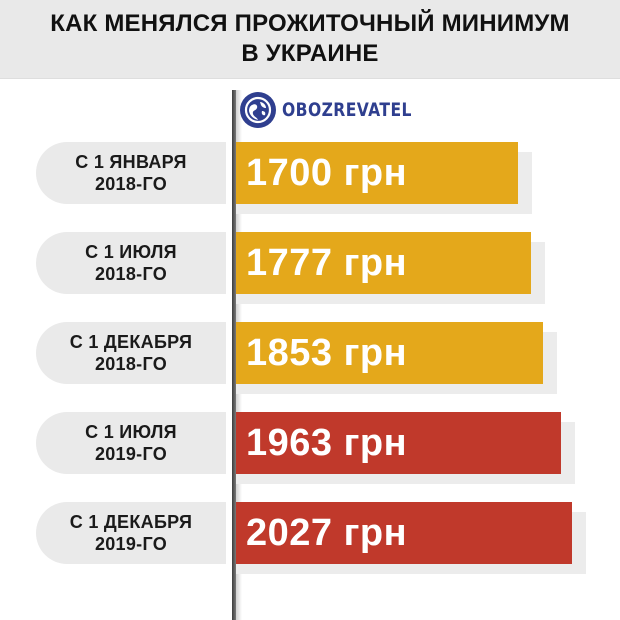 The image size is (620, 620). I want to click on title-line-2: В УКРАИНЕ, so click(310, 53).